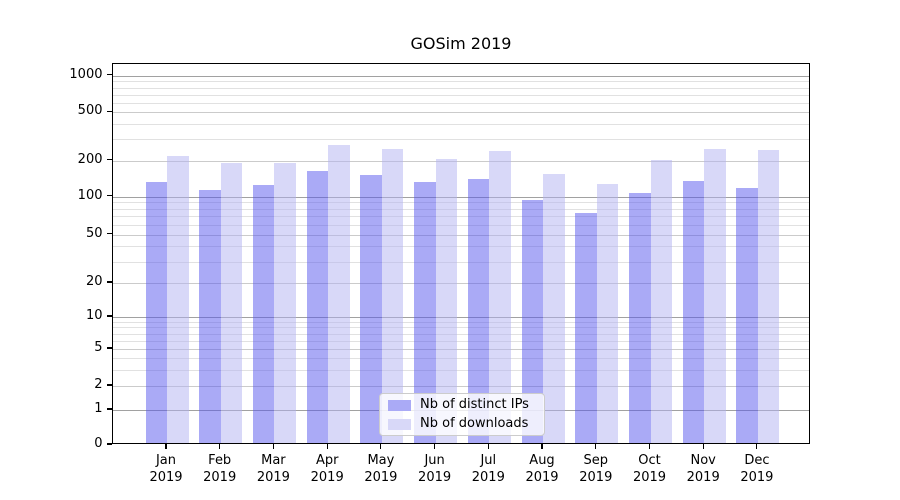  Describe the element at coordinates (156, 312) in the screenshot. I see `bar-ips-jan` at that location.